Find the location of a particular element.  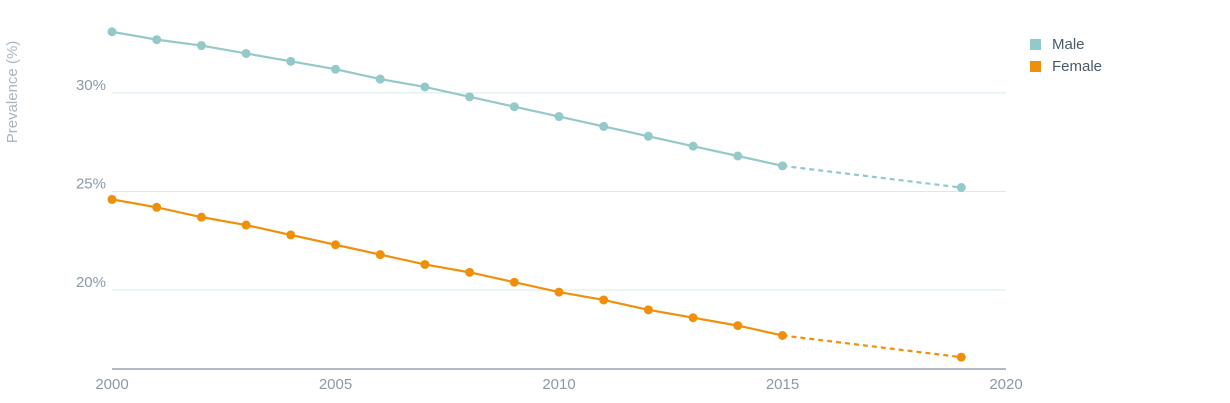

legend-item-female: Female is located at coordinates (1066, 66).